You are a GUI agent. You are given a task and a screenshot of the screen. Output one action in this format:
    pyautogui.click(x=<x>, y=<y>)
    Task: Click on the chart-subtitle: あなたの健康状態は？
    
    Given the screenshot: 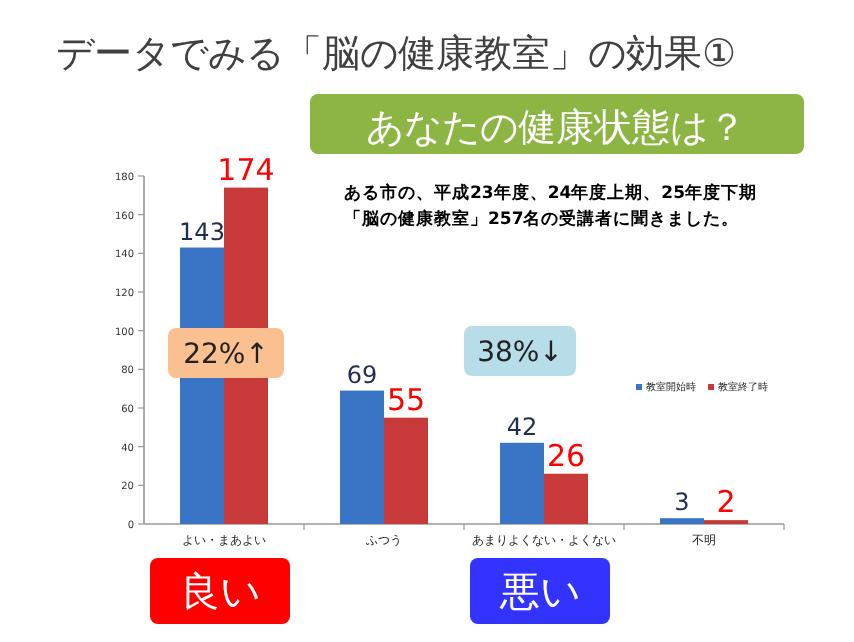 What is the action you would take?
    pyautogui.click(x=556, y=128)
    